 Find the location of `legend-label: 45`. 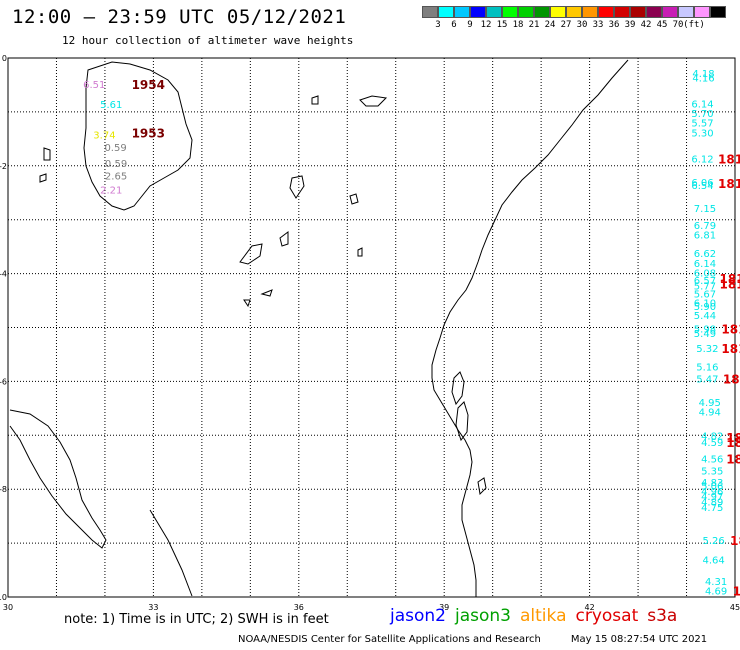

legend-label: 45 is located at coordinates (662, 25).